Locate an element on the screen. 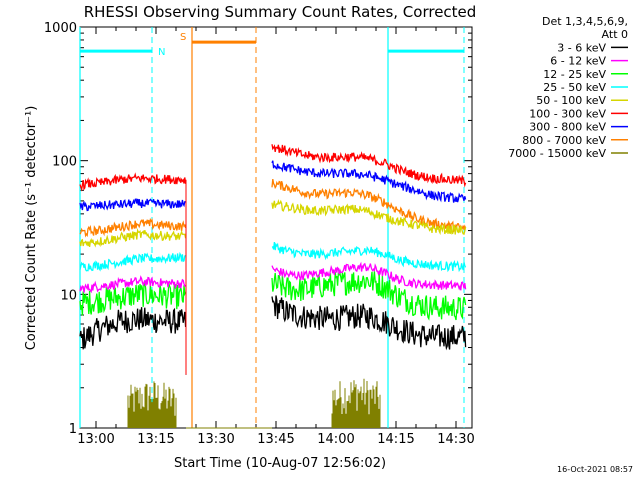  y-tick-label: 10 is located at coordinates (68, 295).